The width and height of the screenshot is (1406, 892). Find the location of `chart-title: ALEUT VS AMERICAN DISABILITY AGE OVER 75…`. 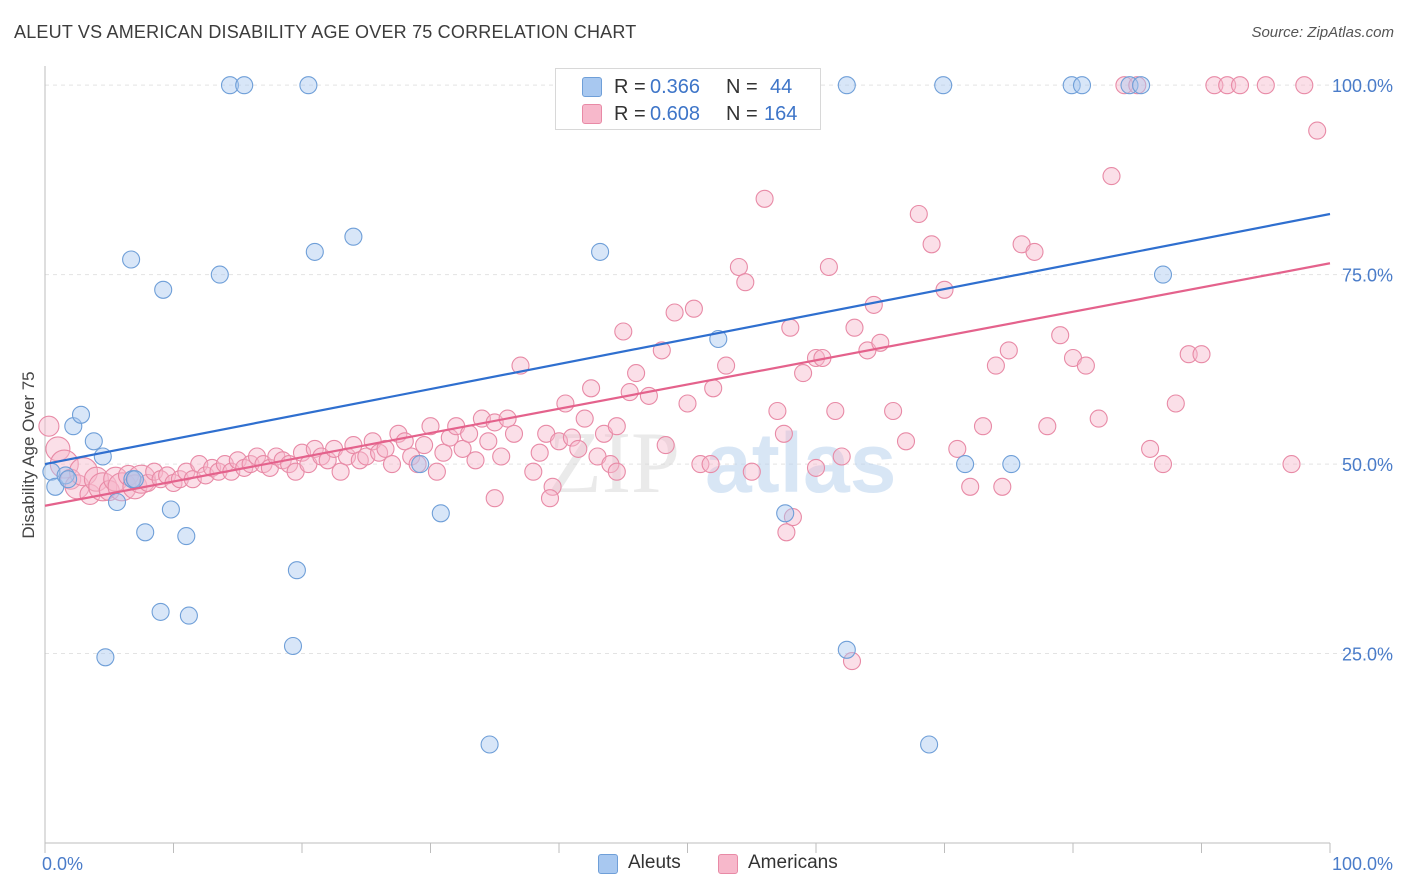

chart-title: ALEUT VS AMERICAN DISABILITY AGE OVER 75… is located at coordinates (325, 32).